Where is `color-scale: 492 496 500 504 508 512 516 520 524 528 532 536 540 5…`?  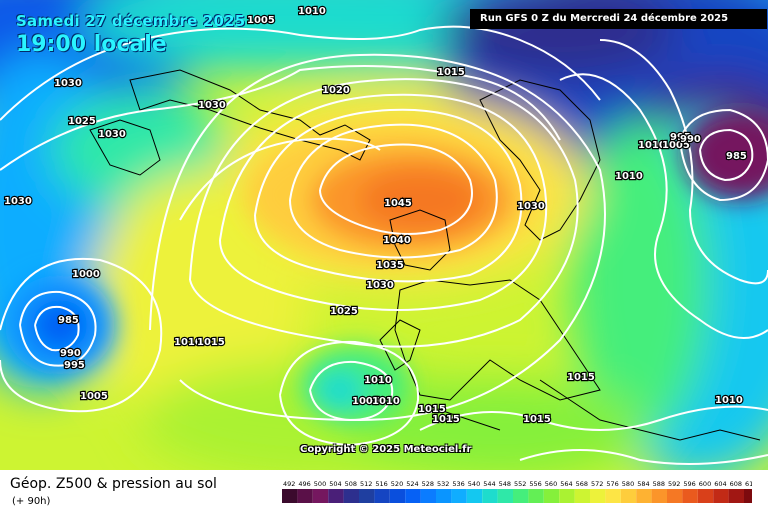
color-scale: 492 496 500 504 508 512 516 520 524 528 532 536 540 5… is located at coordinates (517, 491).